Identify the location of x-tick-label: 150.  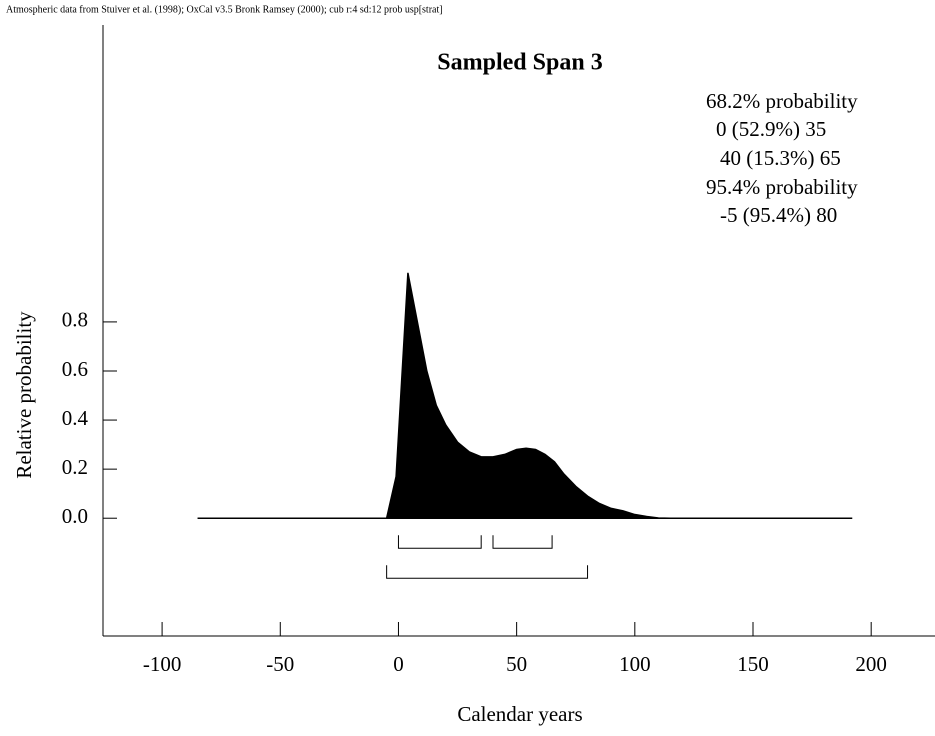
(753, 664).